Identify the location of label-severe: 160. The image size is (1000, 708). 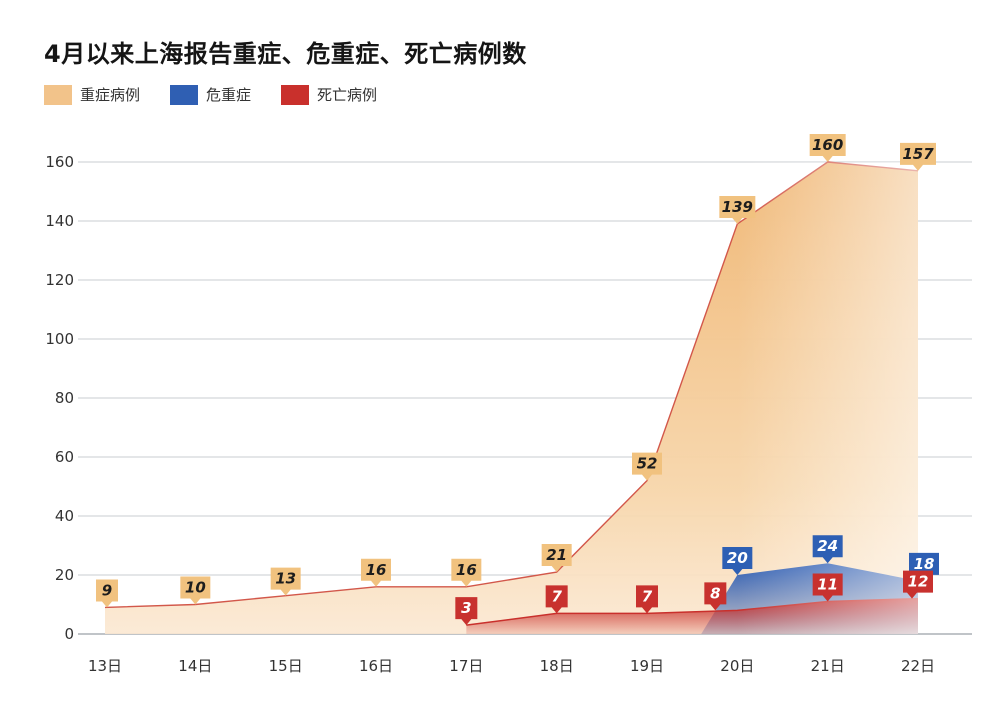
(827, 148).